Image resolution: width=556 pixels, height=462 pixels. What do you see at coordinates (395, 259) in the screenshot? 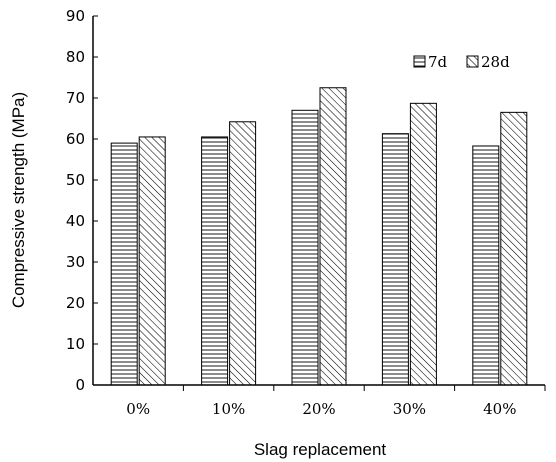
I see `bar-7d-30%` at bounding box center [395, 259].